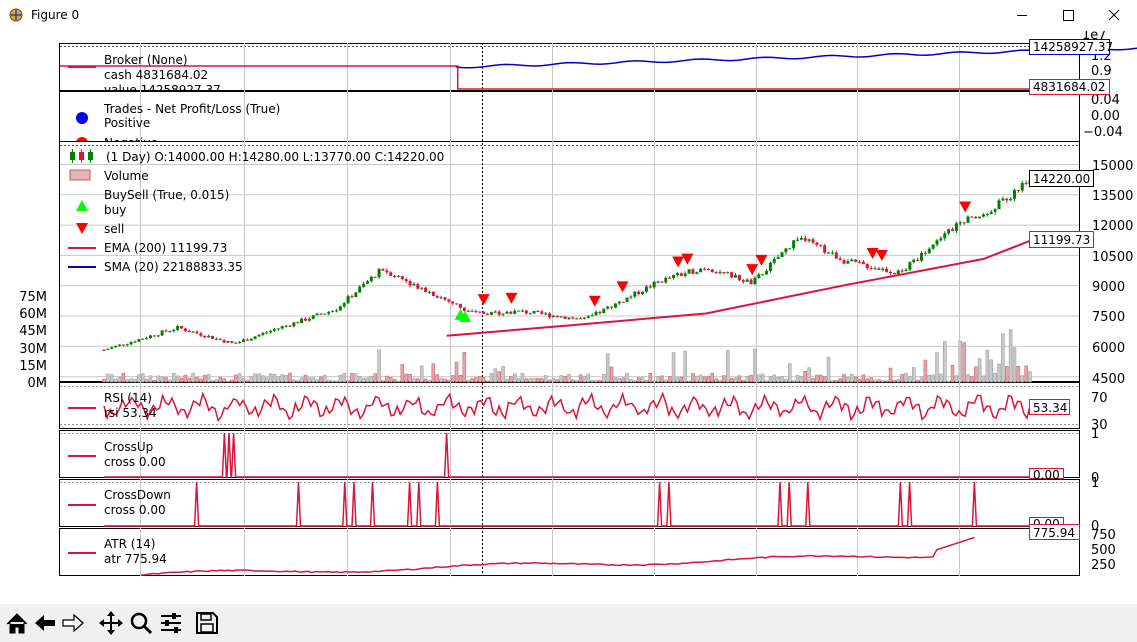 This screenshot has width=1137, height=642. I want to click on save-button, so click(207, 623).